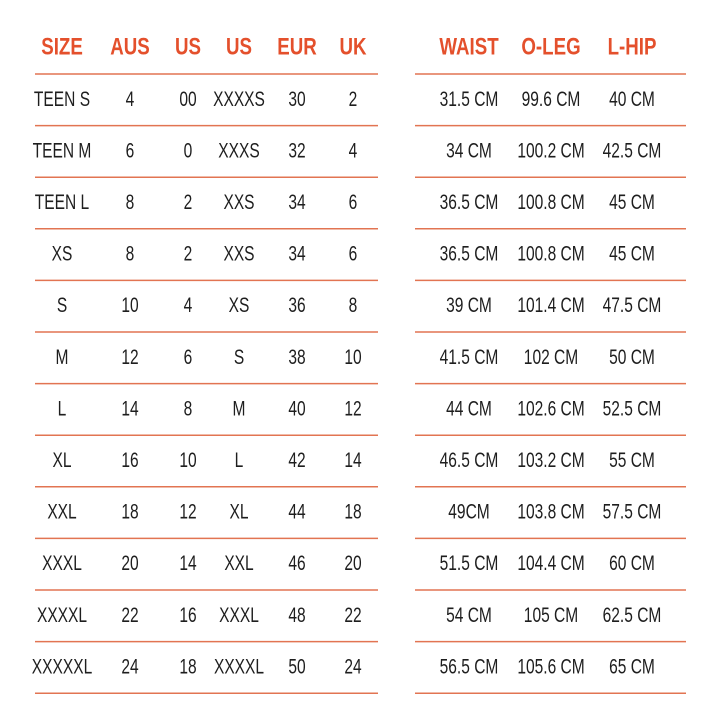 The image size is (720, 720). What do you see at coordinates (129, 615) in the screenshot?
I see `table-cell: 22` at bounding box center [129, 615].